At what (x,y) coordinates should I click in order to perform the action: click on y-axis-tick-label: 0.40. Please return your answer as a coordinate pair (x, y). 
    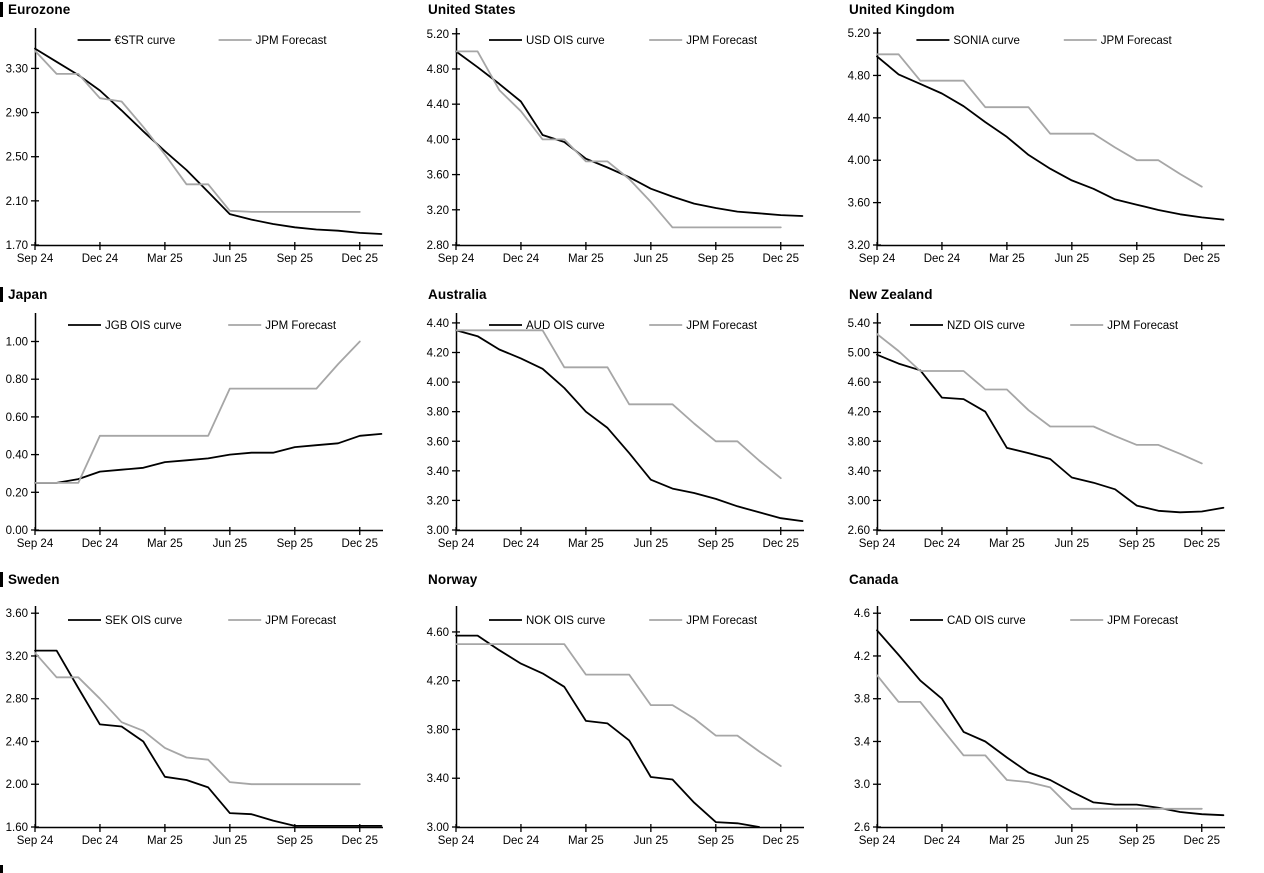
    Looking at the image, I should click on (17, 456).